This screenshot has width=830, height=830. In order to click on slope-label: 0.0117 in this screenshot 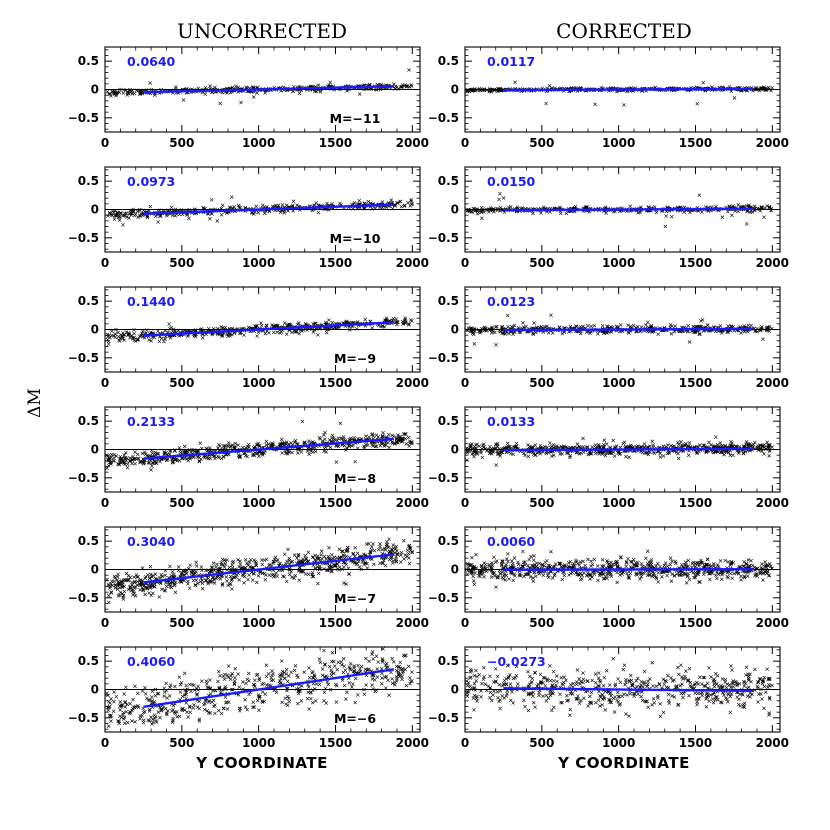, I will do `click(511, 61)`.